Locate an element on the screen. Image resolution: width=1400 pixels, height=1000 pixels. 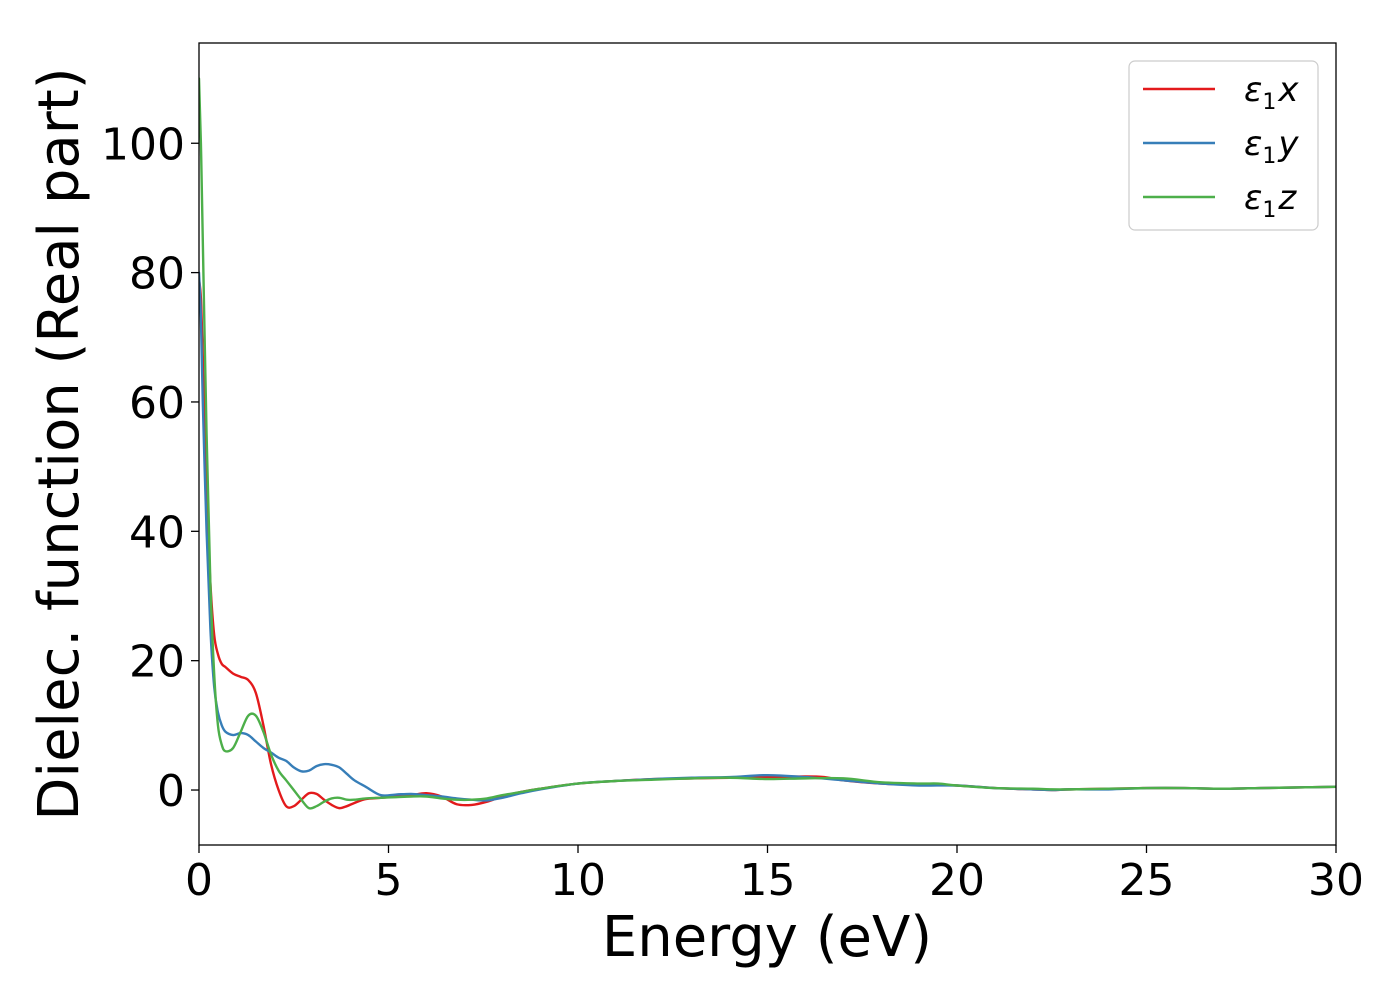
y-tick-label: 20 is located at coordinates (157, 662).